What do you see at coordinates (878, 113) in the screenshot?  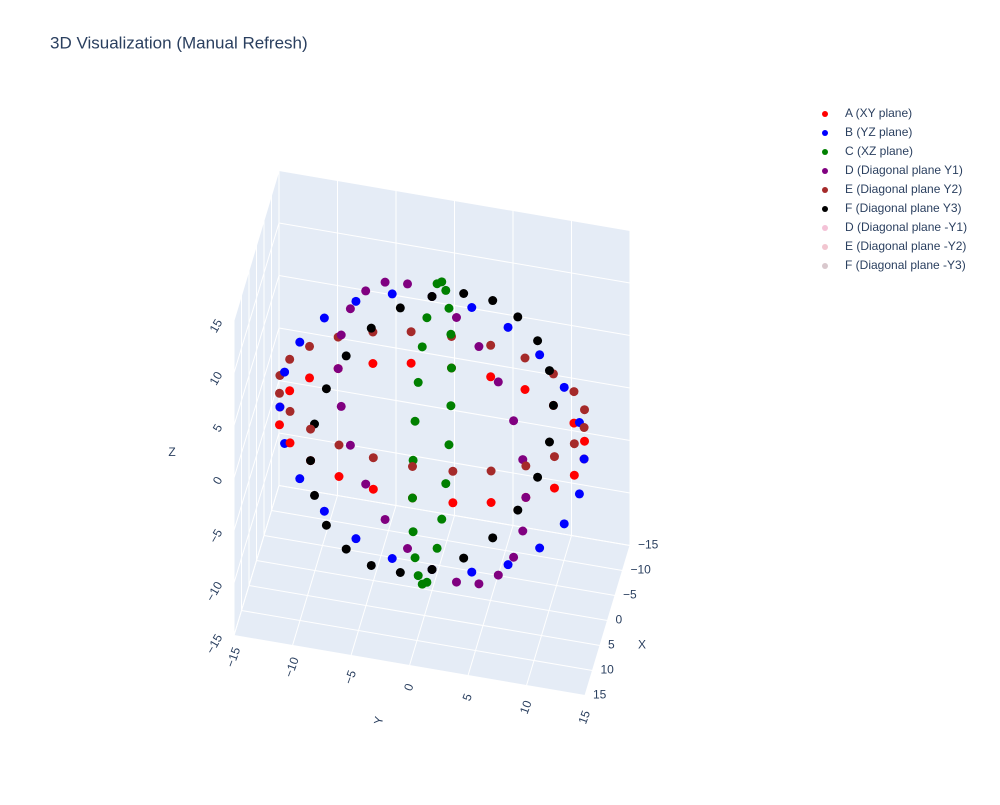 I see `legend-label: A (XY plane)` at bounding box center [878, 113].